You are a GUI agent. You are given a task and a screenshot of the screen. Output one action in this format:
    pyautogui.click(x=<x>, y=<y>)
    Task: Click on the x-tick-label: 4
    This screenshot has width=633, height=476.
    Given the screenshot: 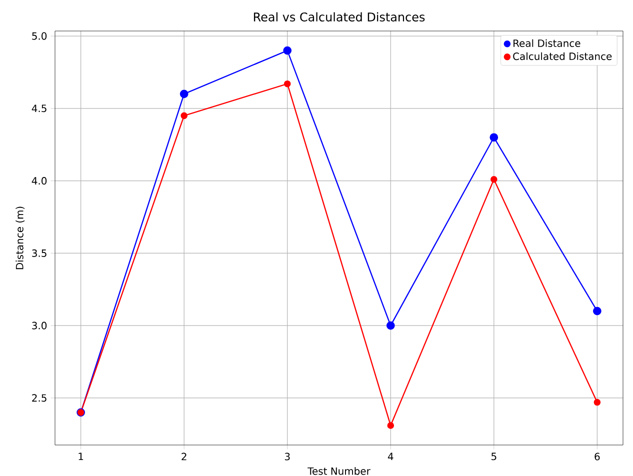 What is the action you would take?
    pyautogui.click(x=391, y=456)
    